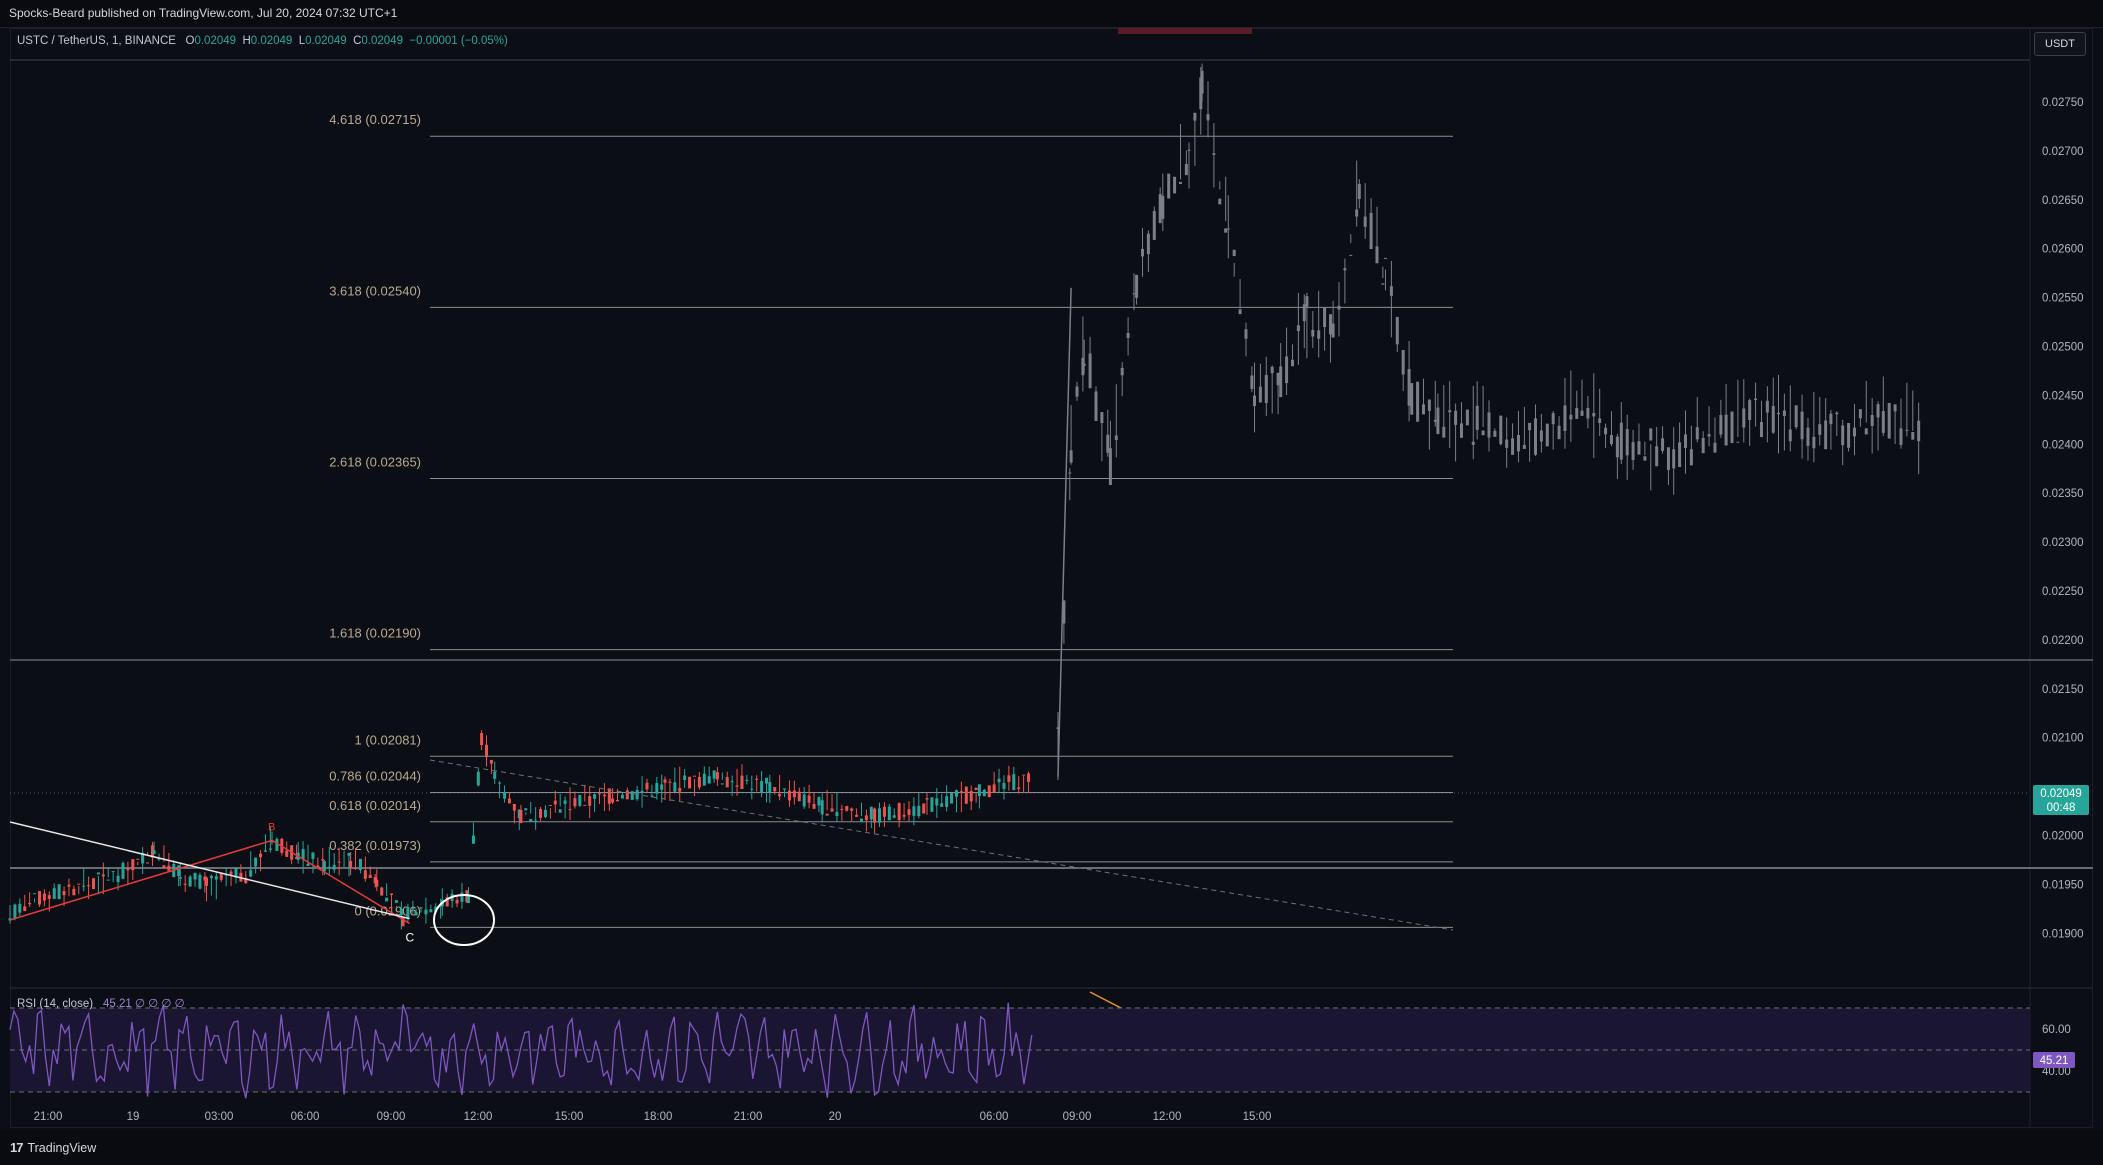  What do you see at coordinates (458, 41) in the screenshot?
I see `change-value: −0.00001 (−0.05%)` at bounding box center [458, 41].